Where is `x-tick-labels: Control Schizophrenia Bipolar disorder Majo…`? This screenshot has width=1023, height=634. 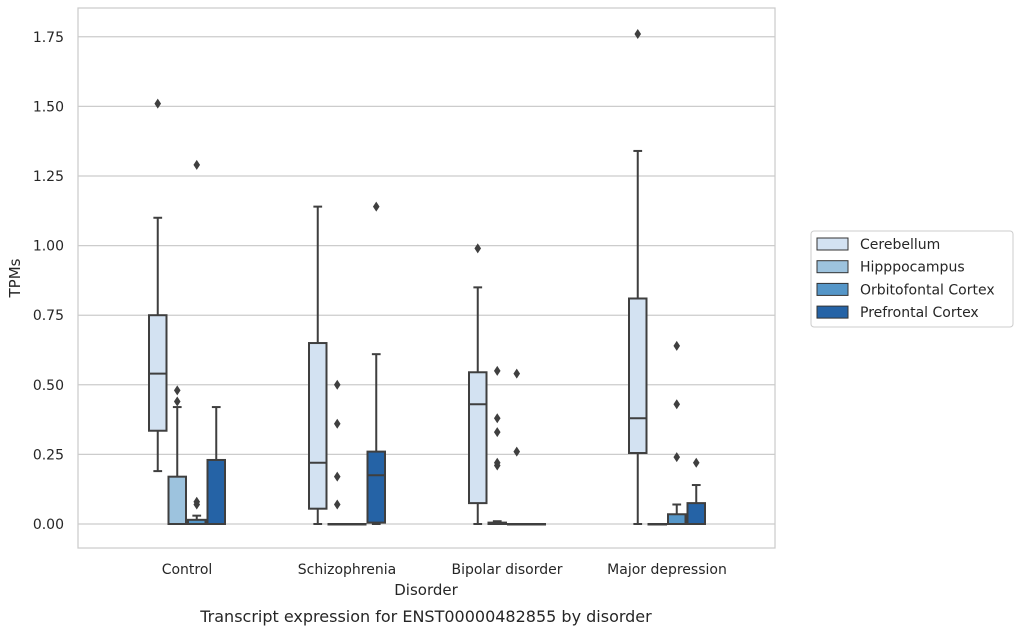
x-tick-labels: Control Schizophrenia Bipolar disorder Majo… is located at coordinates (444, 570).